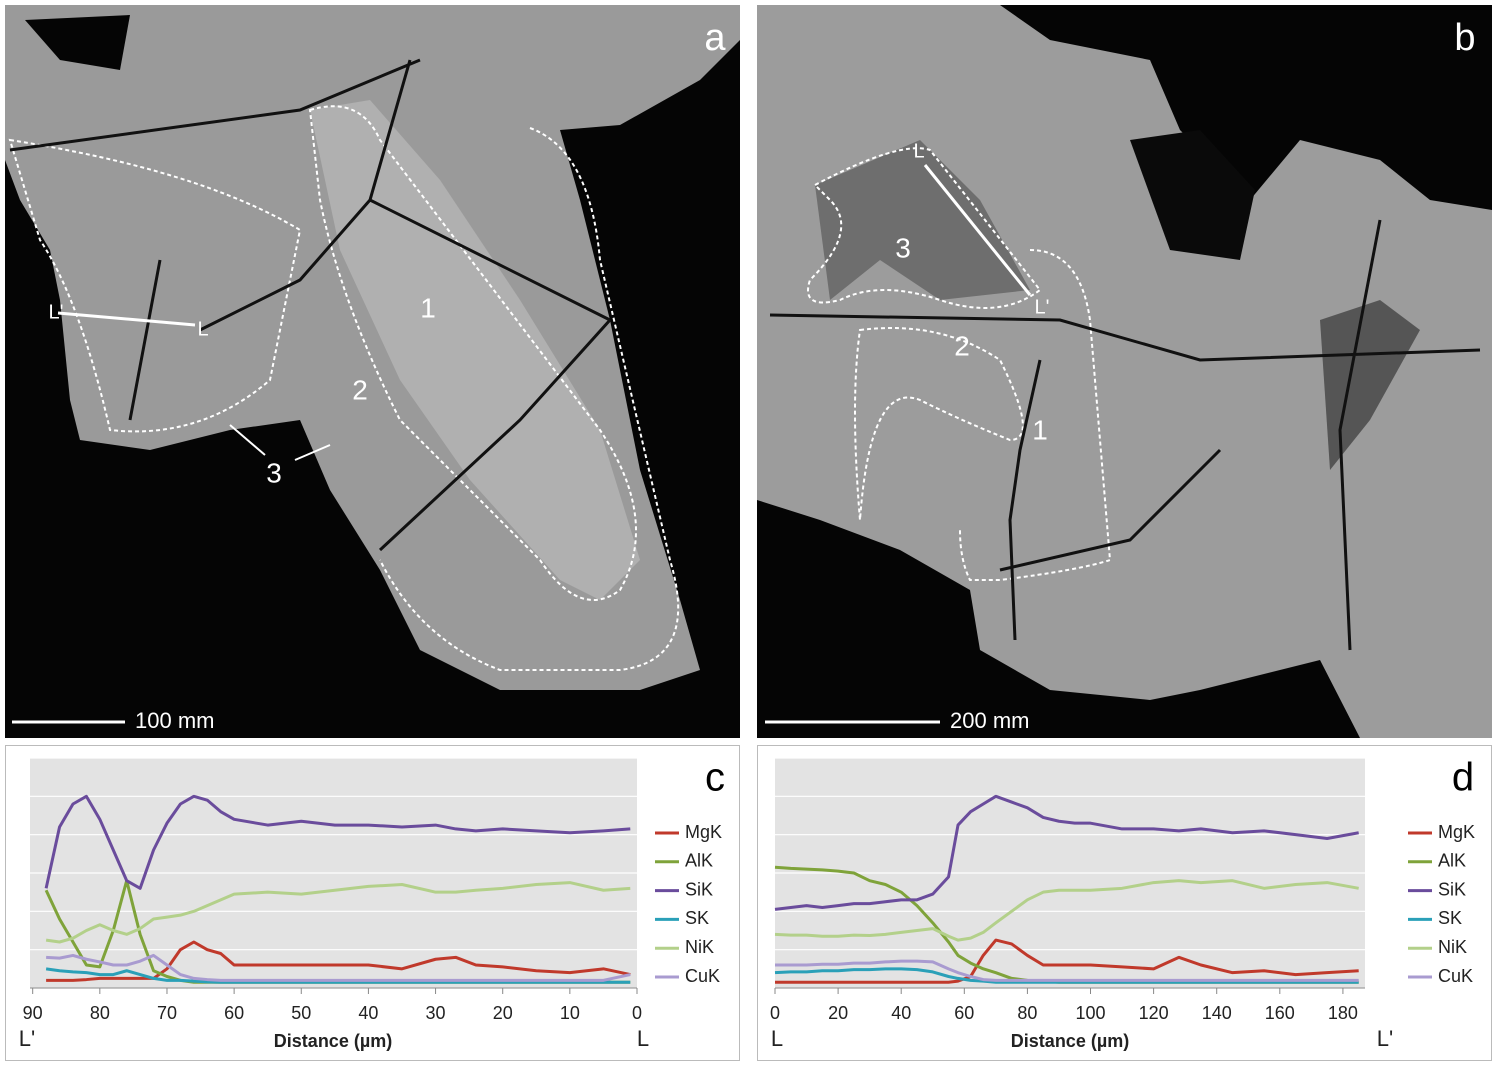 The width and height of the screenshot is (1499, 1068). What do you see at coordinates (436, 1013) in the screenshot?
I see `x-tick-label: 30` at bounding box center [436, 1013].